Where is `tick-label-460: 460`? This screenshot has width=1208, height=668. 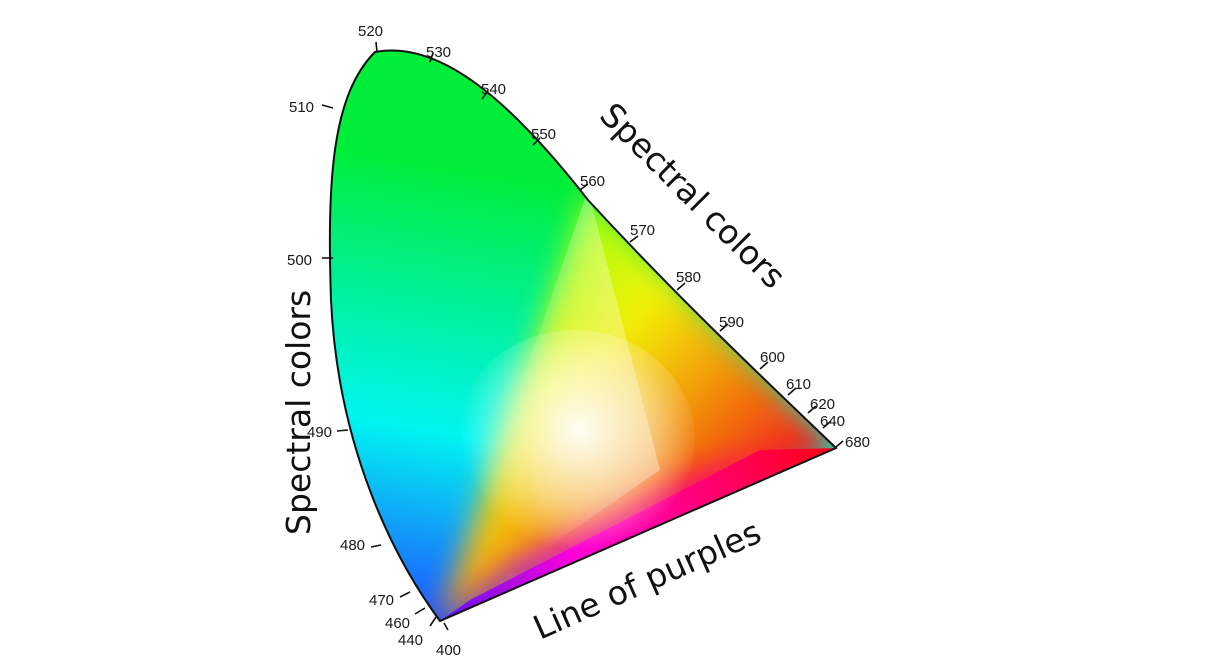
tick-label-460: 460 is located at coordinates (397, 623).